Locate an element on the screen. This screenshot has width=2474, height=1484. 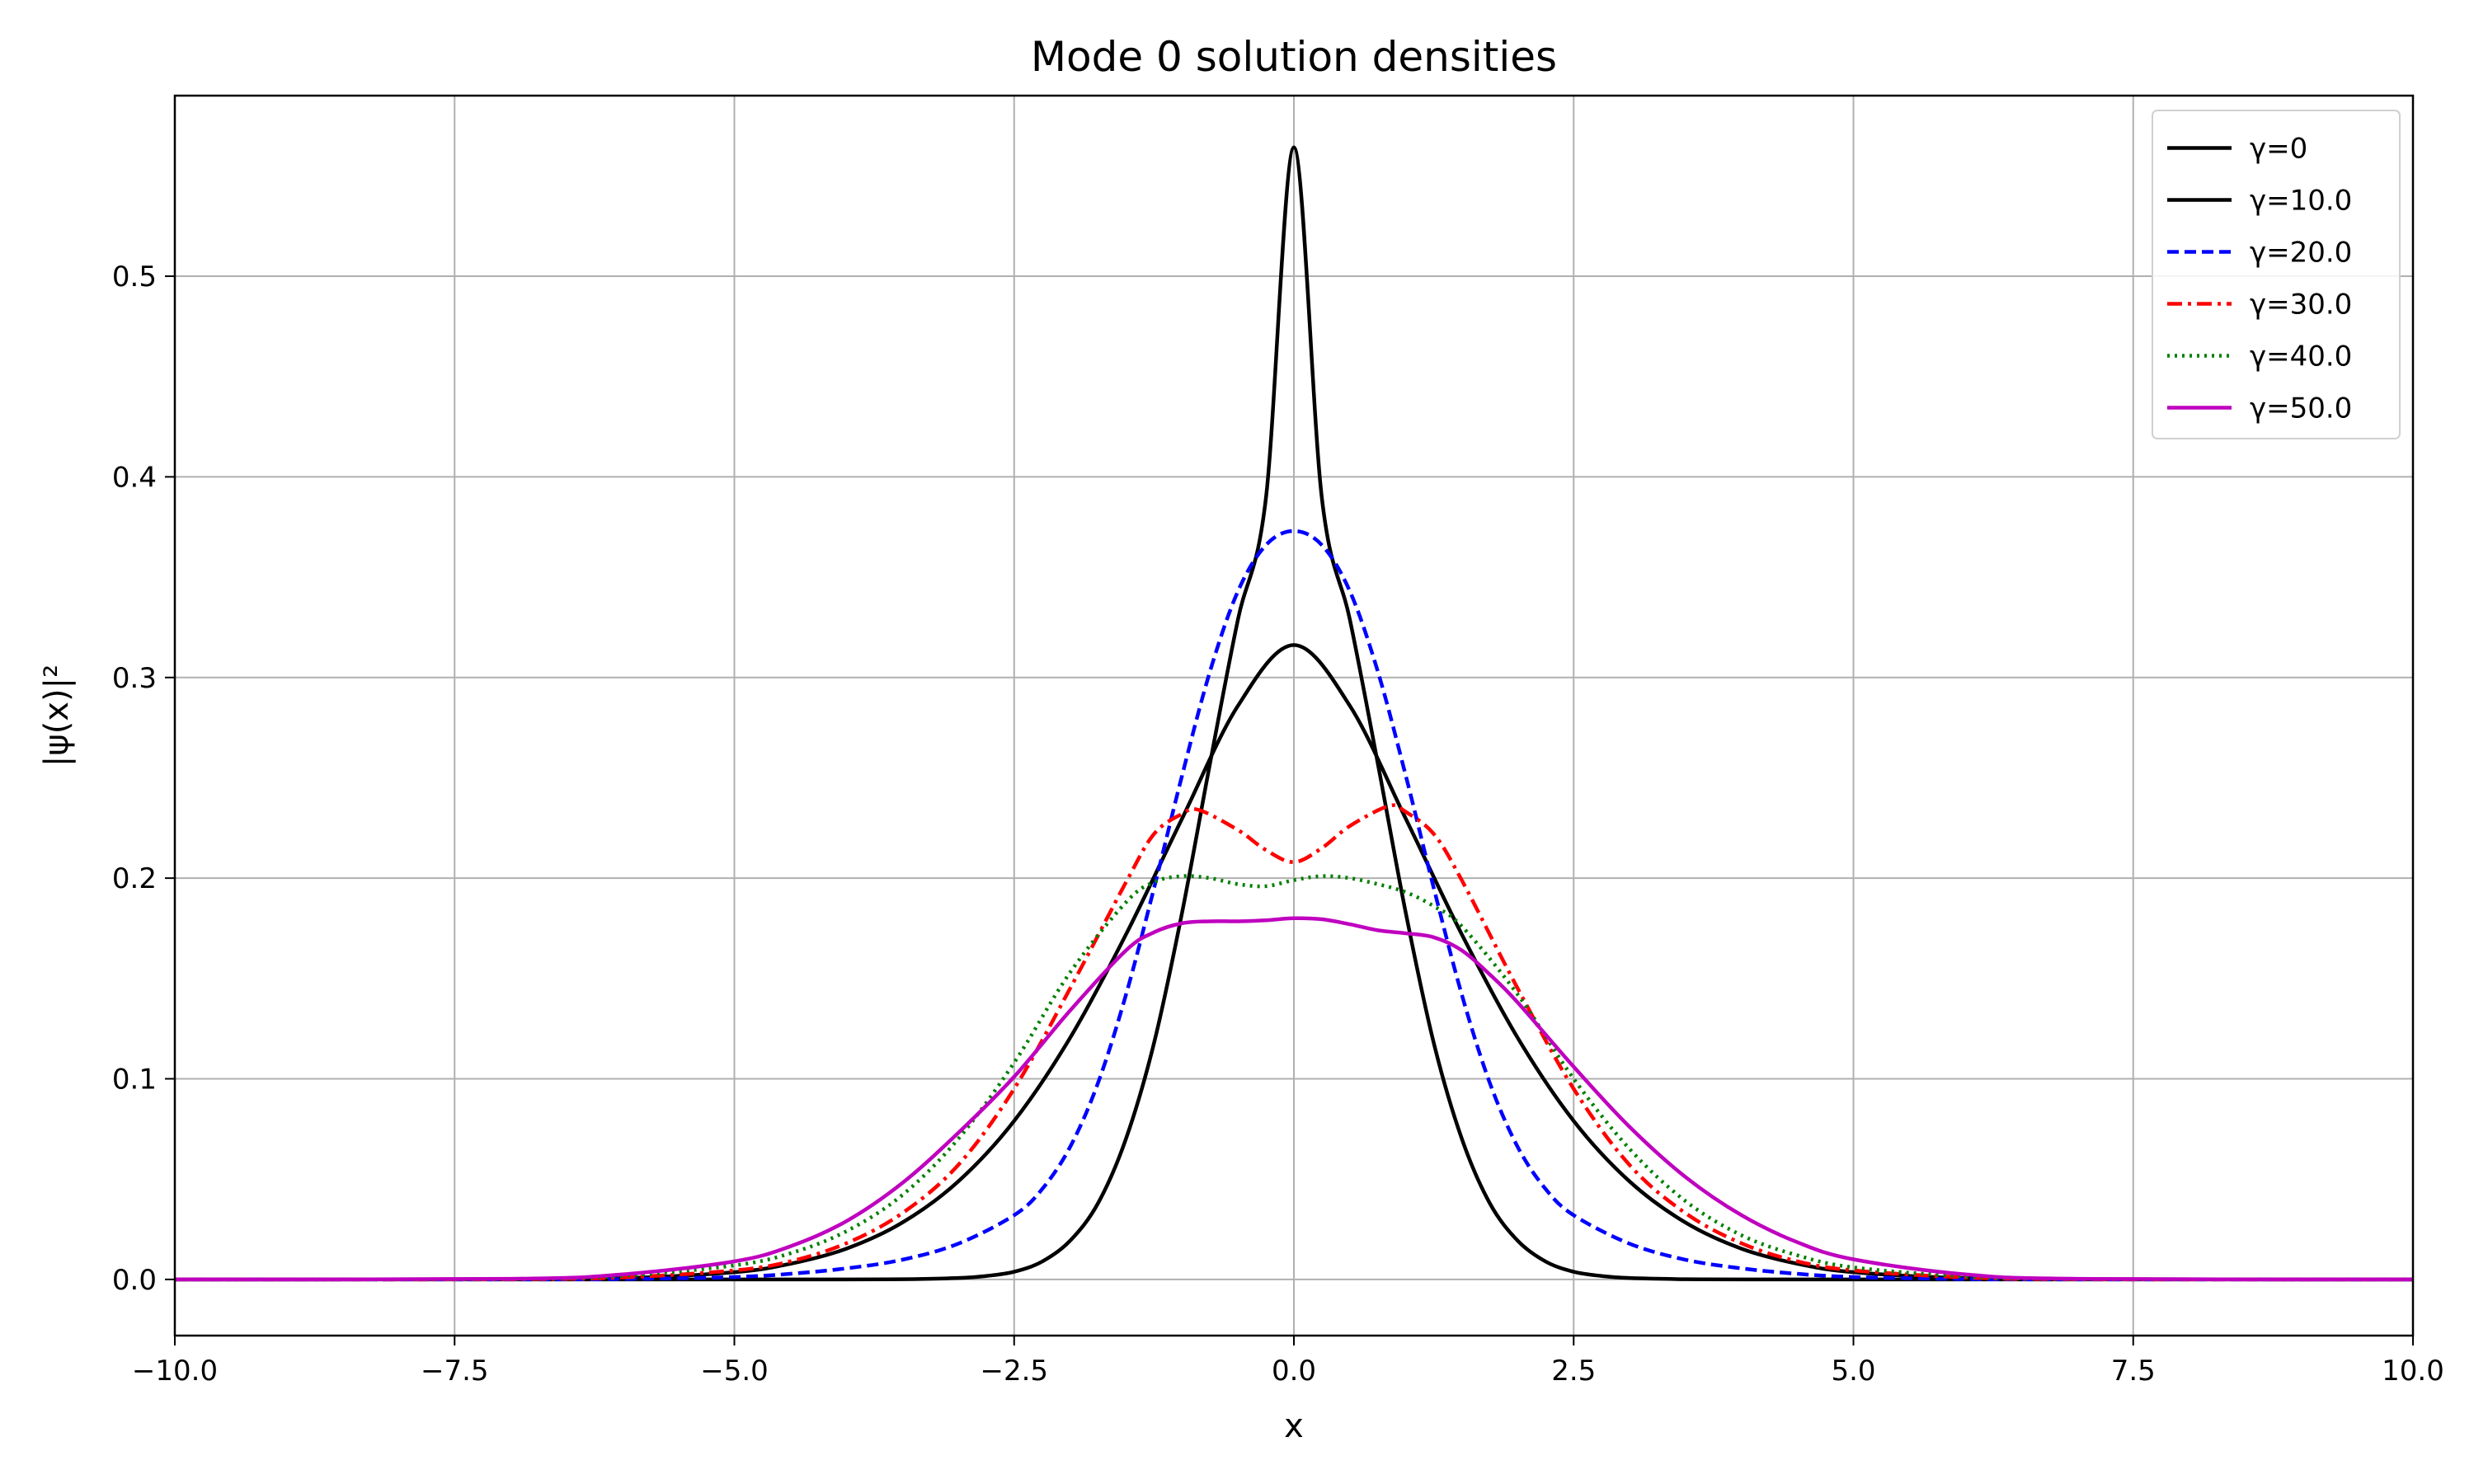
y-tick-label: 0.0 is located at coordinates (134, 1280).